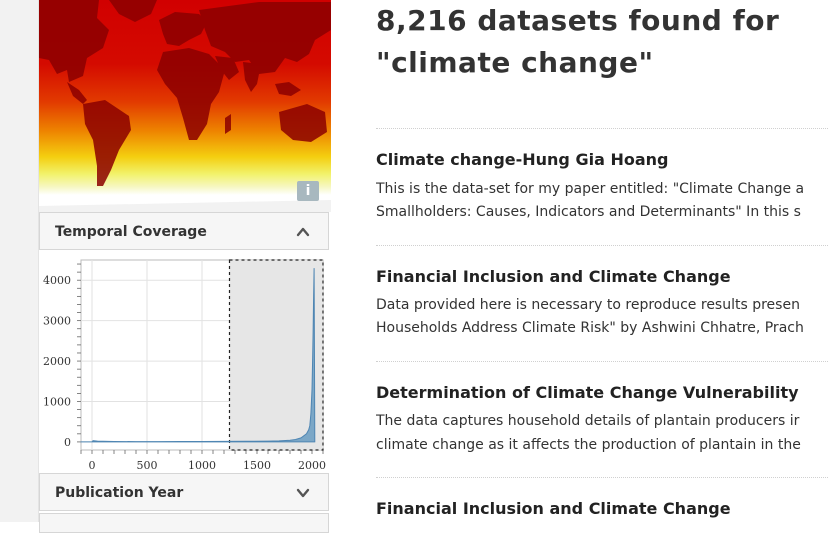  Describe the element at coordinates (312, 465) in the screenshot. I see `x-tick-label: 2000` at that location.